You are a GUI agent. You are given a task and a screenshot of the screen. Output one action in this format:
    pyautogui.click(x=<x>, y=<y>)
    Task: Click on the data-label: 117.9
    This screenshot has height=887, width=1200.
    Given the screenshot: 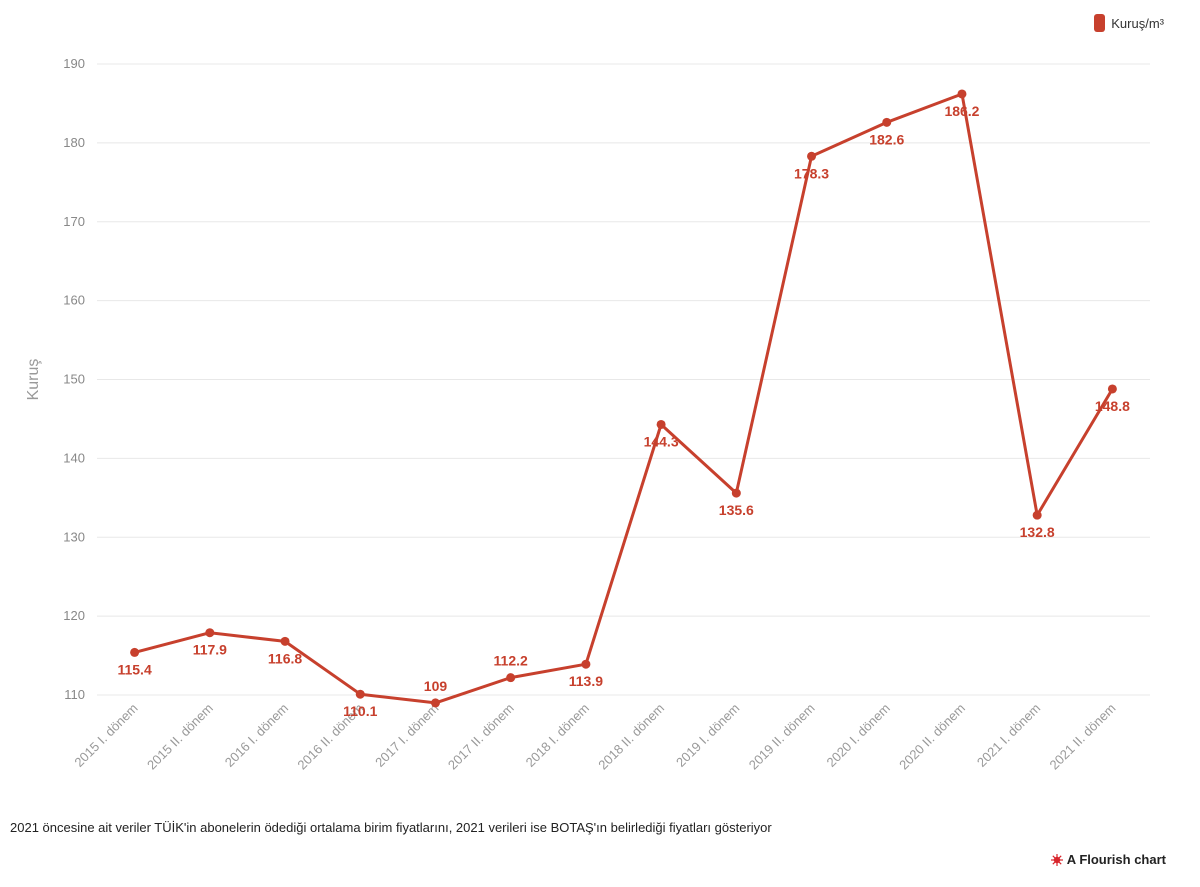 What is the action you would take?
    pyautogui.click(x=210, y=650)
    